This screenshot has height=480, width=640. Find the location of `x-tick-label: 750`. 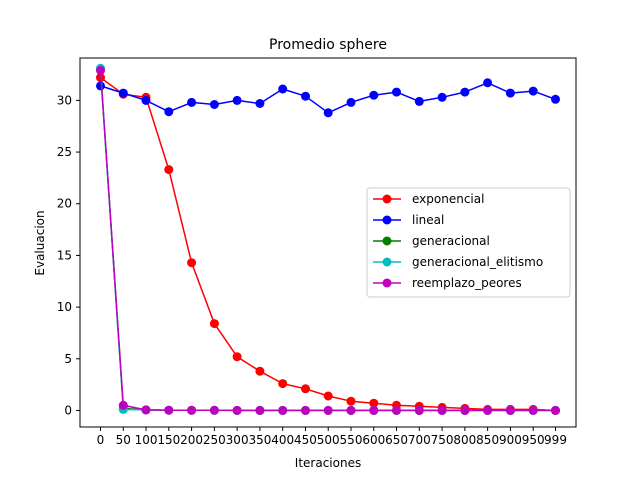

x-tick-label: 750 is located at coordinates (442, 440).